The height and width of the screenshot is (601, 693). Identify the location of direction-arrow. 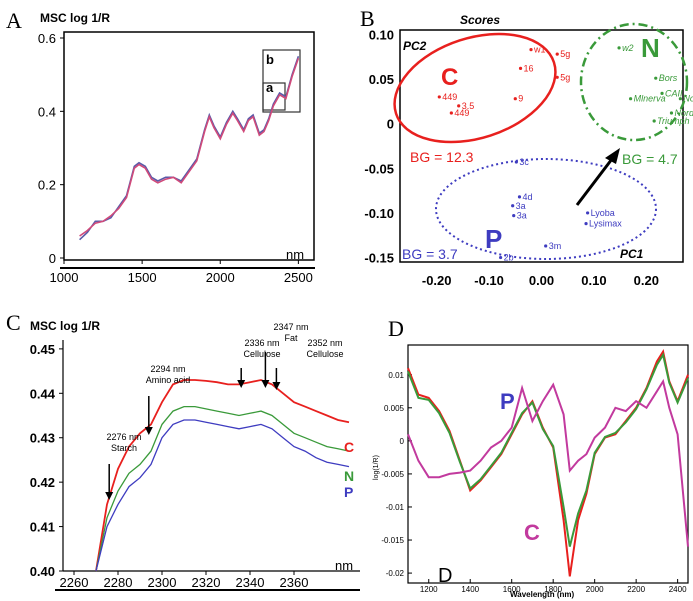
(596, 180).